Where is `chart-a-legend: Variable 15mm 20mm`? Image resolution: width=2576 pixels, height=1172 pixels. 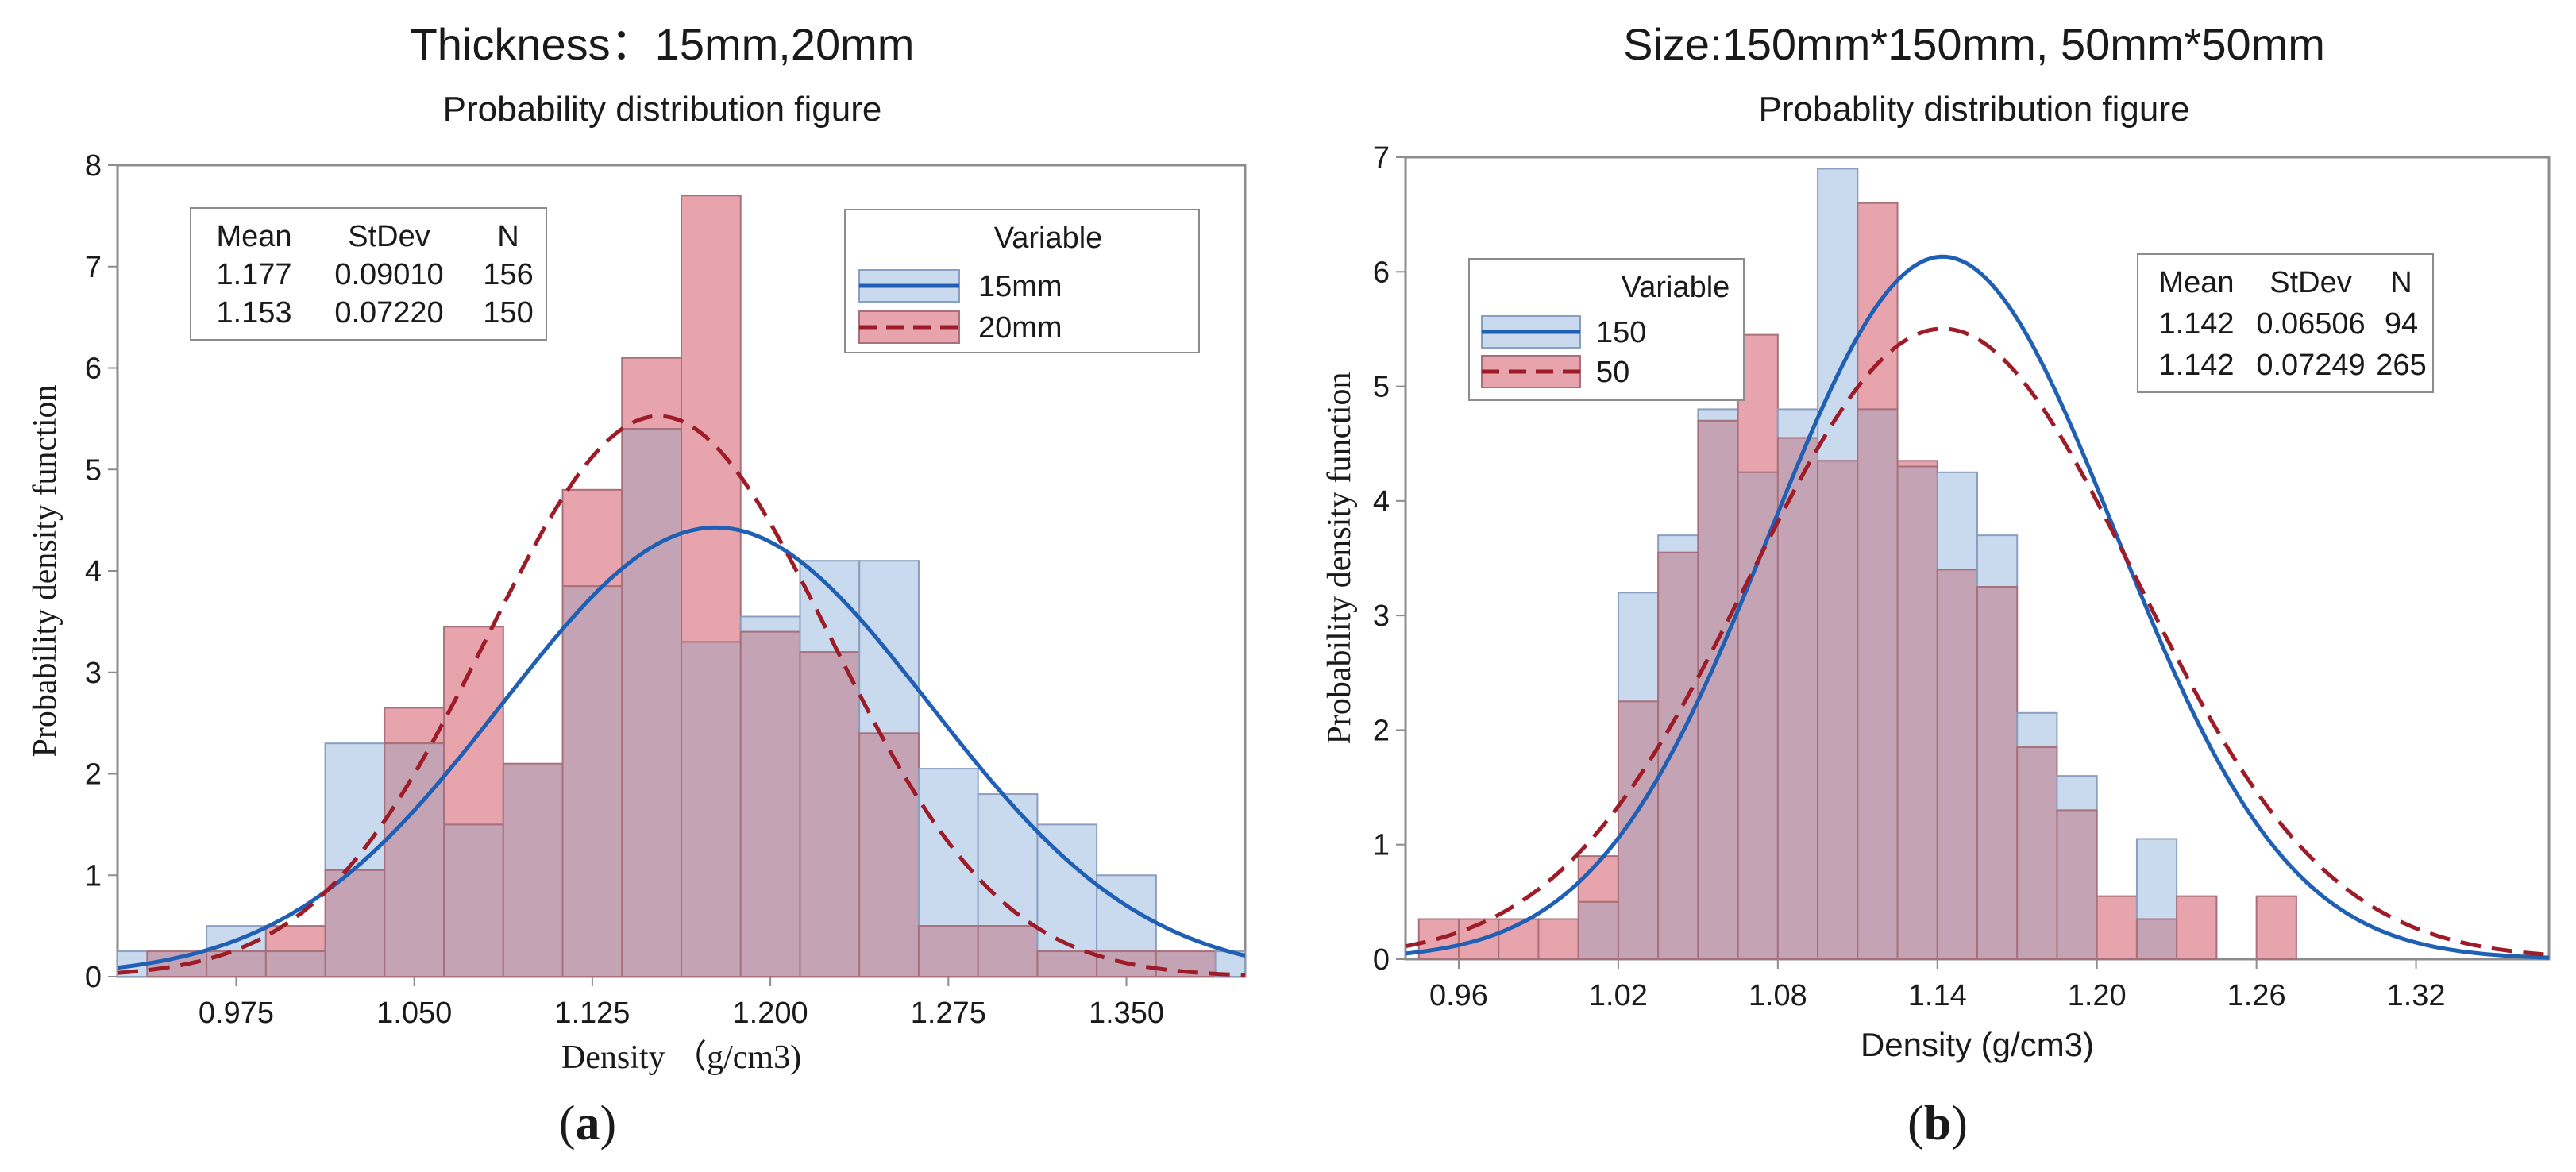 chart-a-legend: Variable 15mm 20mm is located at coordinates (1022, 281).